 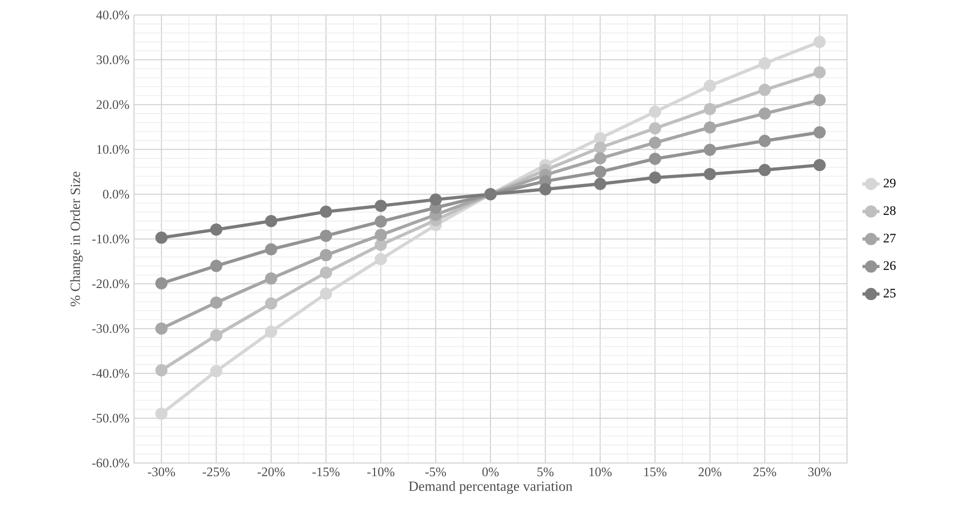 What do you see at coordinates (111, 418) in the screenshot?
I see `y-tick-label: -50.0%` at bounding box center [111, 418].